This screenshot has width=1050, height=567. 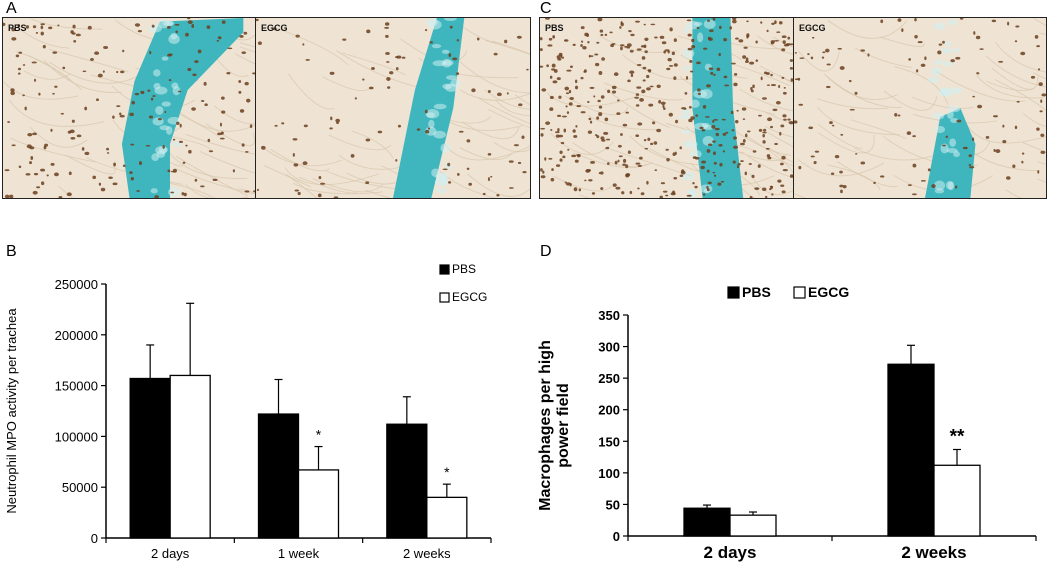 I want to click on micrograph-c-egcg: EGCG, so click(x=920, y=108).